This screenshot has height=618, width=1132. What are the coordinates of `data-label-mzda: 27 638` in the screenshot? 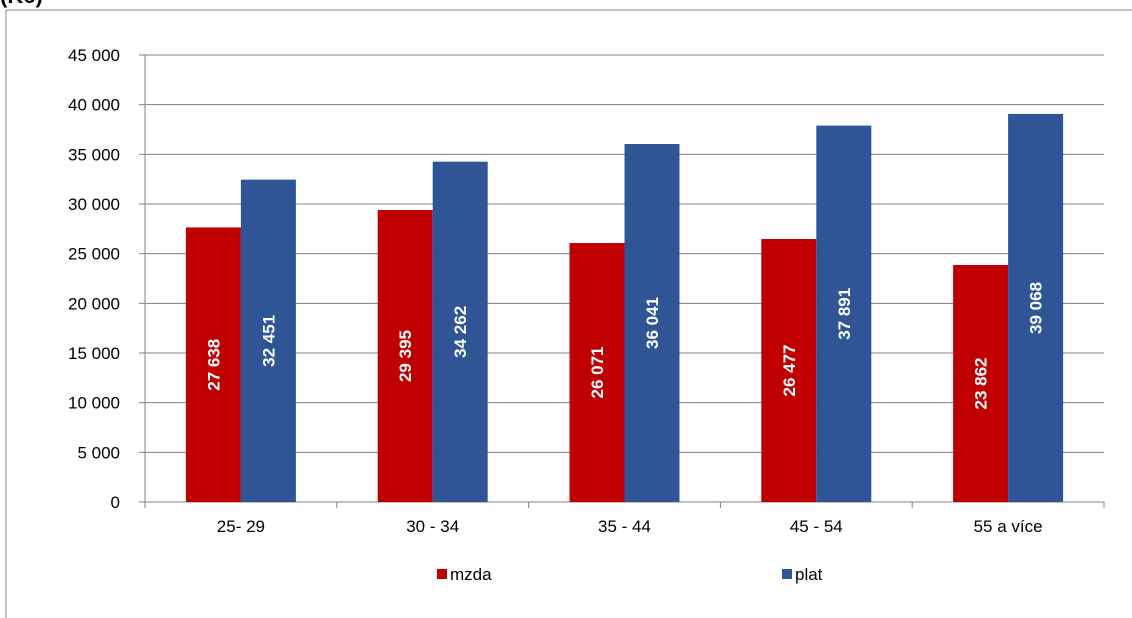 It's located at (213, 365).